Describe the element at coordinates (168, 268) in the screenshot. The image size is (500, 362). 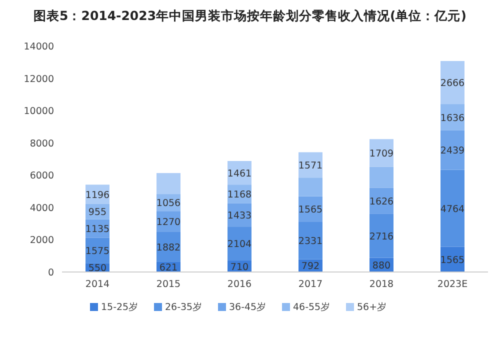
I see `data-label: 621` at that location.